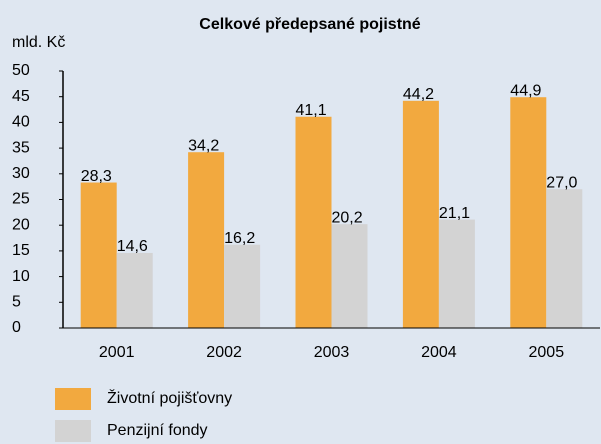 Image resolution: width=601 pixels, height=444 pixels. Describe the element at coordinates (347, 217) in the screenshot. I see `value-label: 20,2` at that location.